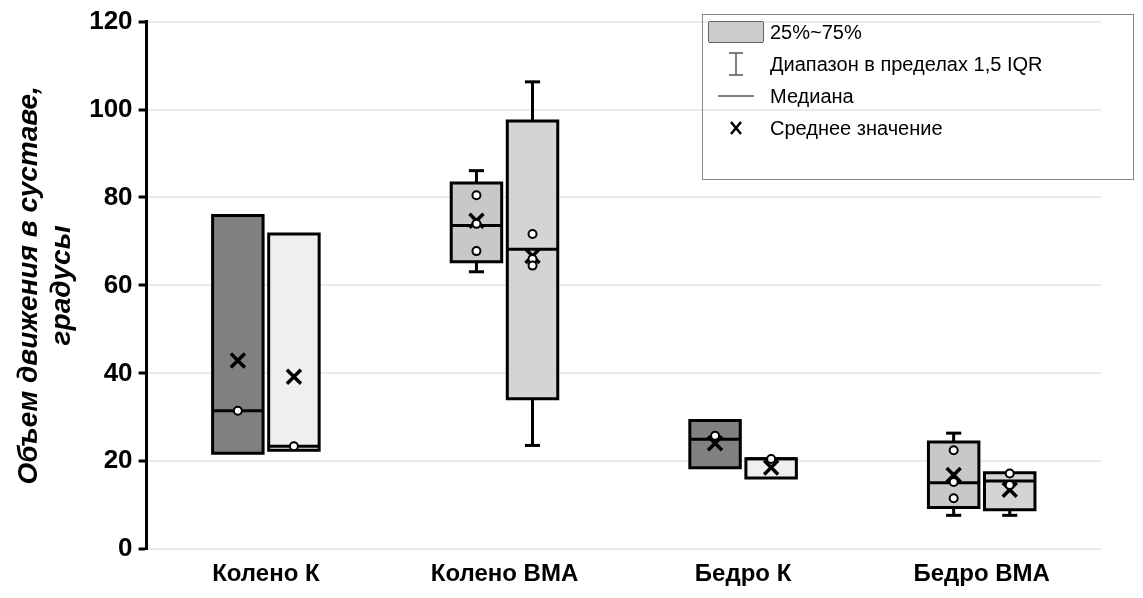 This screenshot has height=598, width=1143. Describe the element at coordinates (906, 64) in the screenshot. I see `annotation: Диапазон в пределах 1,5 IQR` at that location.